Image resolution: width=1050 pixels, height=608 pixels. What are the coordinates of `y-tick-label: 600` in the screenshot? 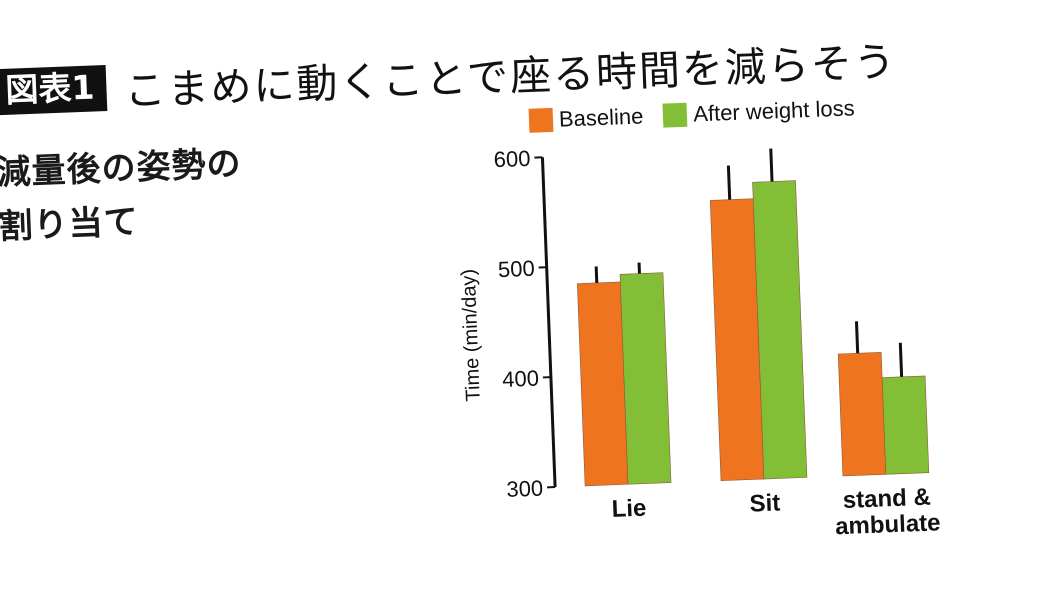 It's located at (512, 159).